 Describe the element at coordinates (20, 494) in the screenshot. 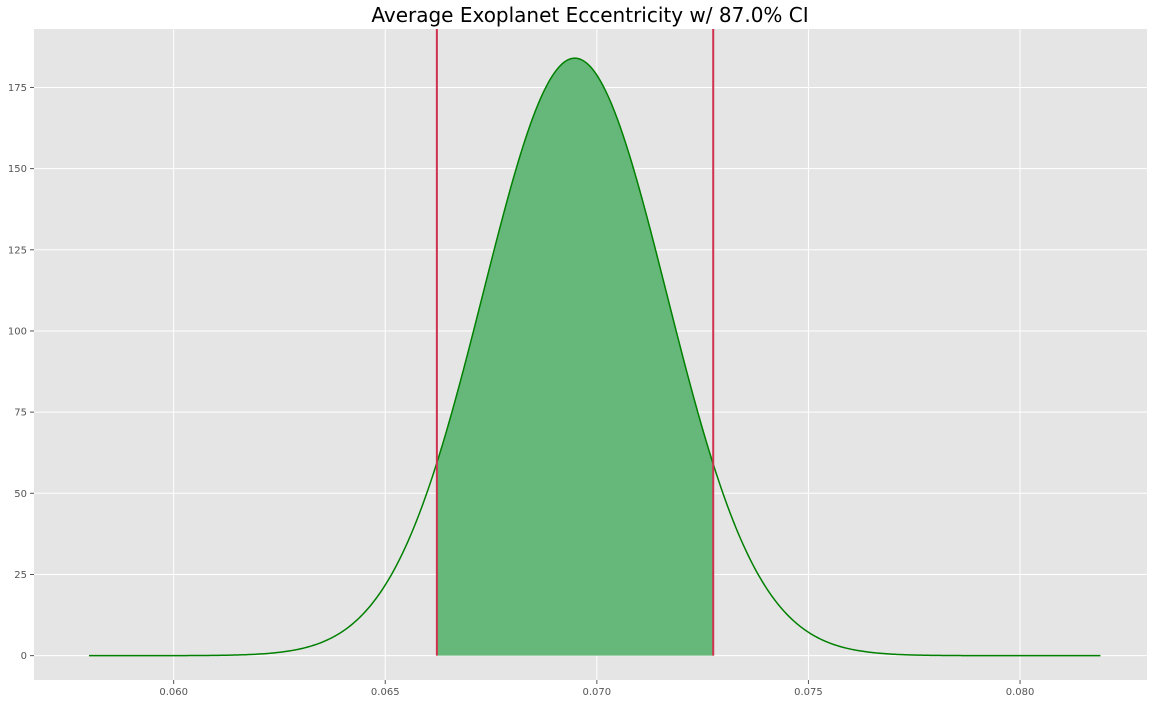

I see `y-tick-label: 50` at that location.